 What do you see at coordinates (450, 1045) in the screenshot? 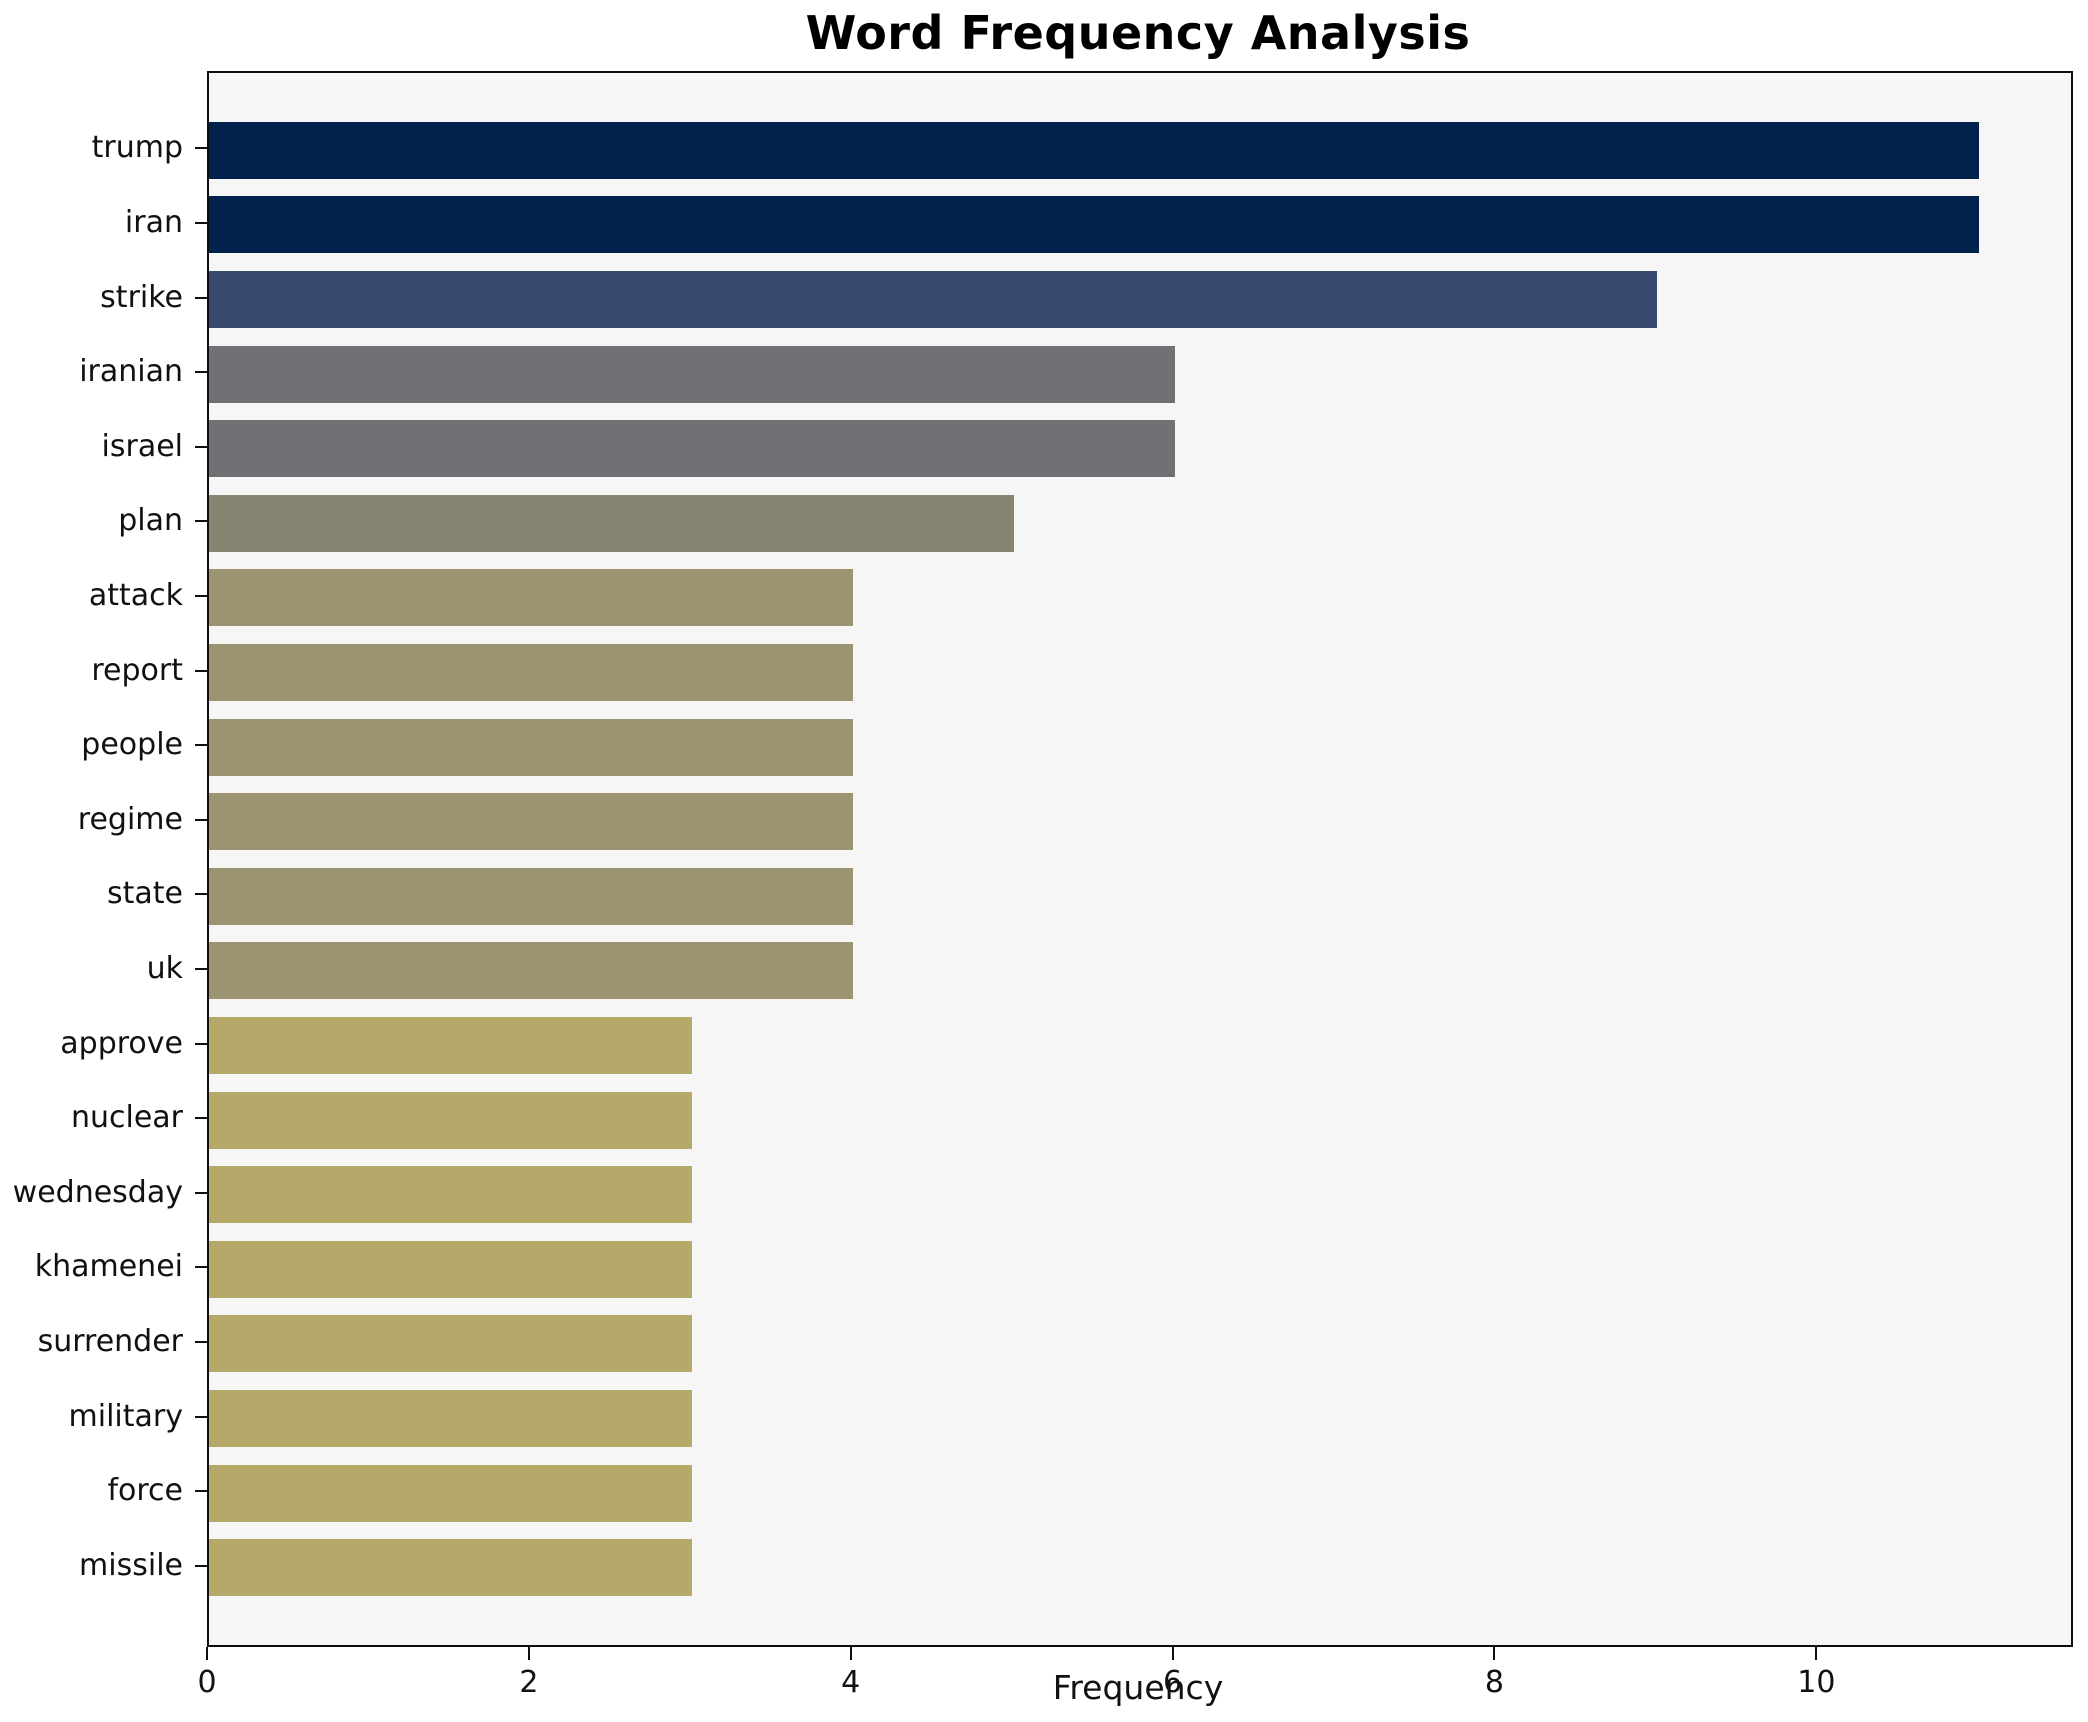
I see `bar-approve` at bounding box center [450, 1045].